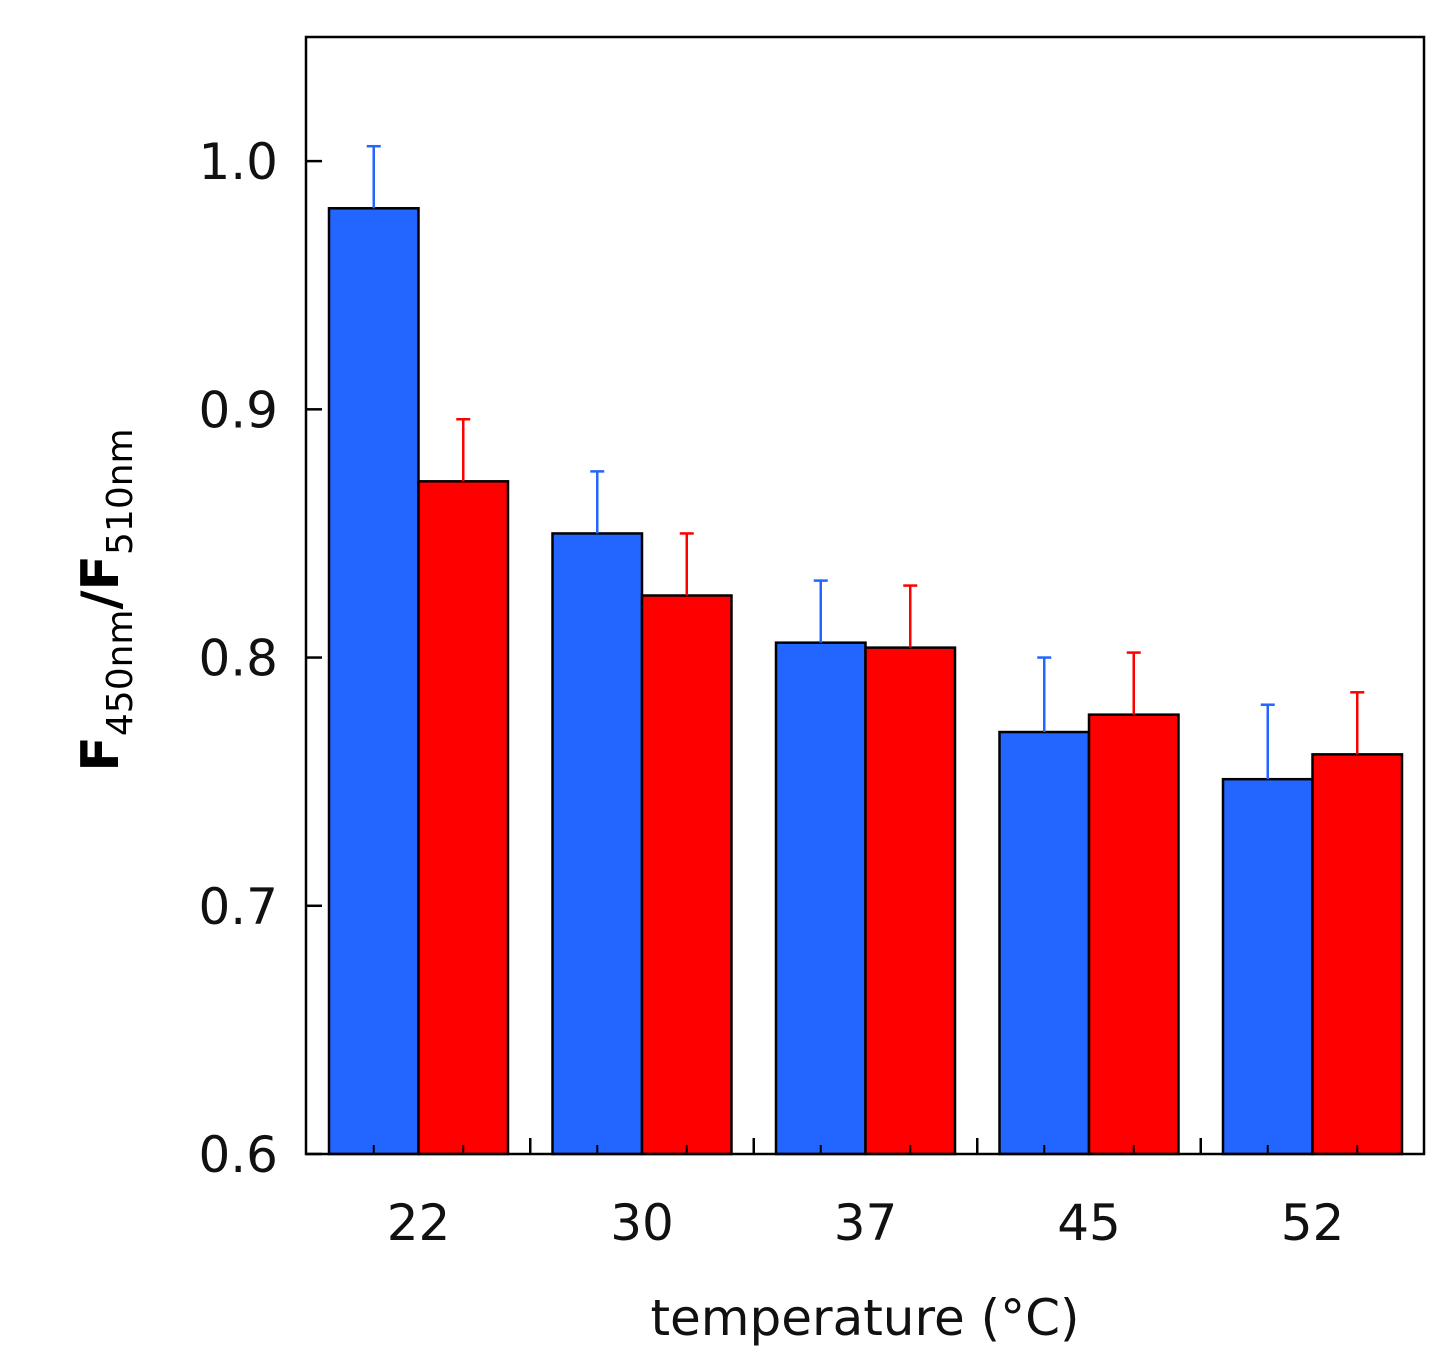 This screenshot has height=1370, width=1448. I want to click on svg-text: F450nm/F510nm, so click(106, 599).